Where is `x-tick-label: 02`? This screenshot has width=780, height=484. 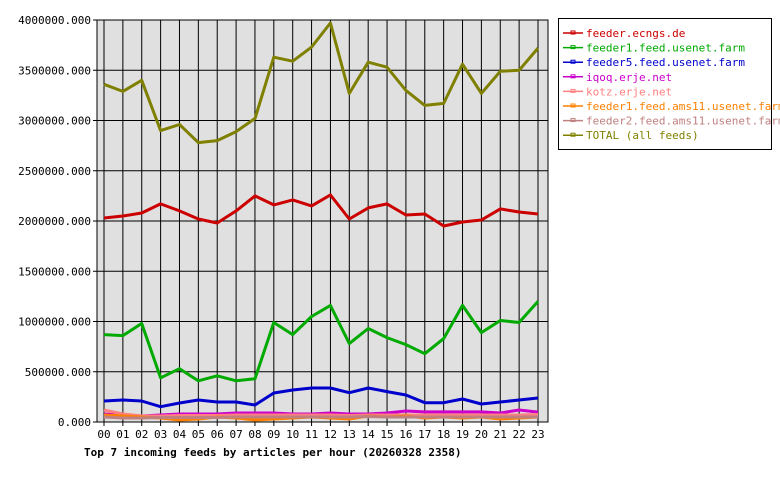
x-tick-label: 02 is located at coordinates (141, 434).